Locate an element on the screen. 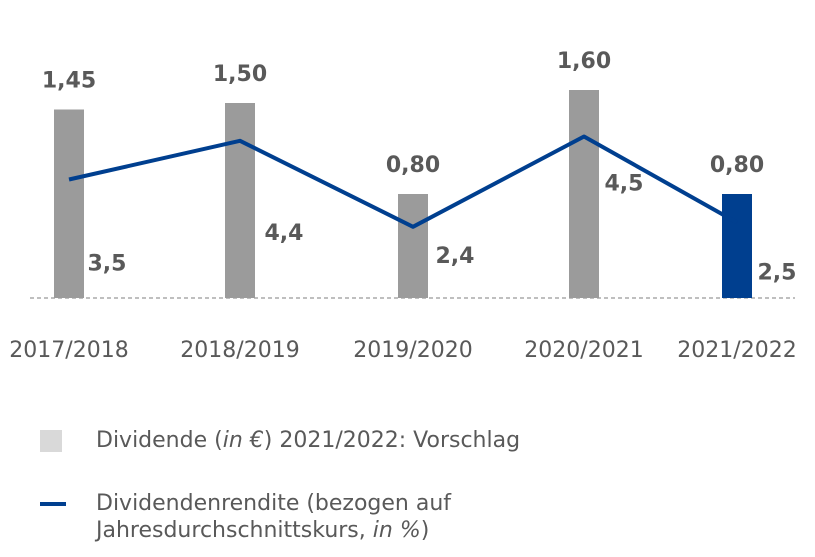  bar-2018-2019 is located at coordinates (240, 200).